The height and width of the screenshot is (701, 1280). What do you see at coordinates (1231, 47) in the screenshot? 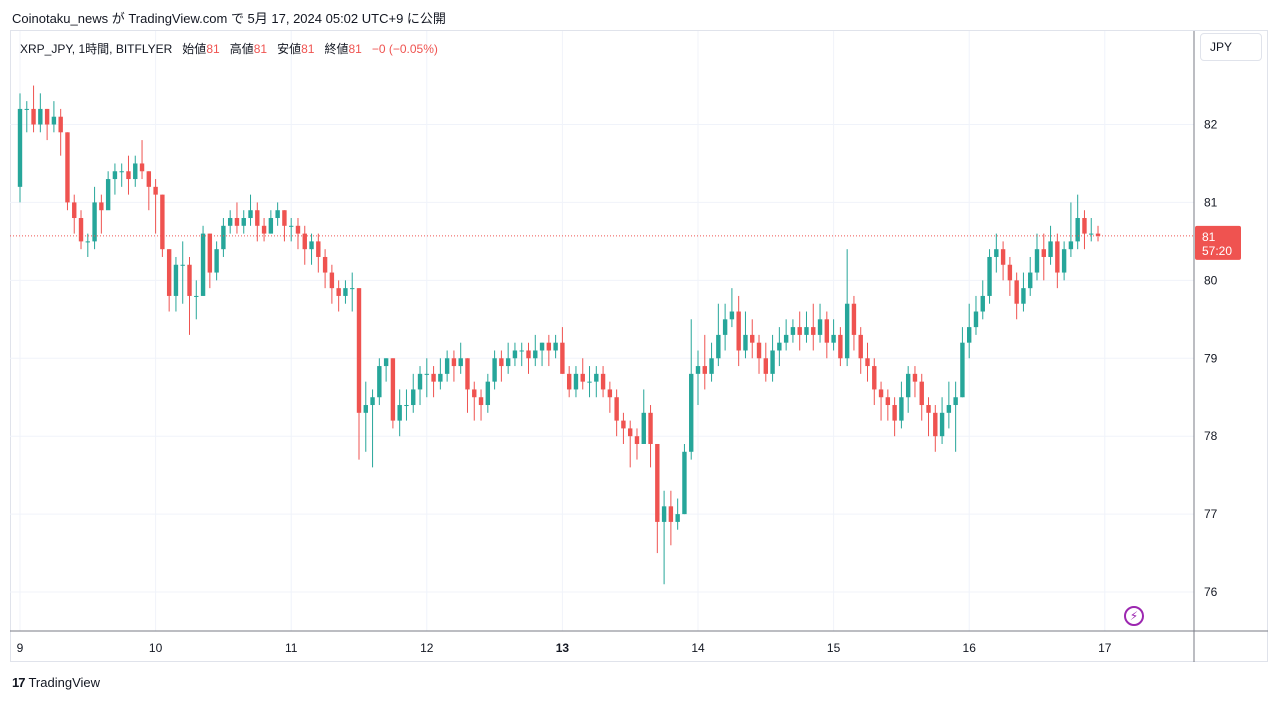
I see `currency-button: JPY` at bounding box center [1231, 47].